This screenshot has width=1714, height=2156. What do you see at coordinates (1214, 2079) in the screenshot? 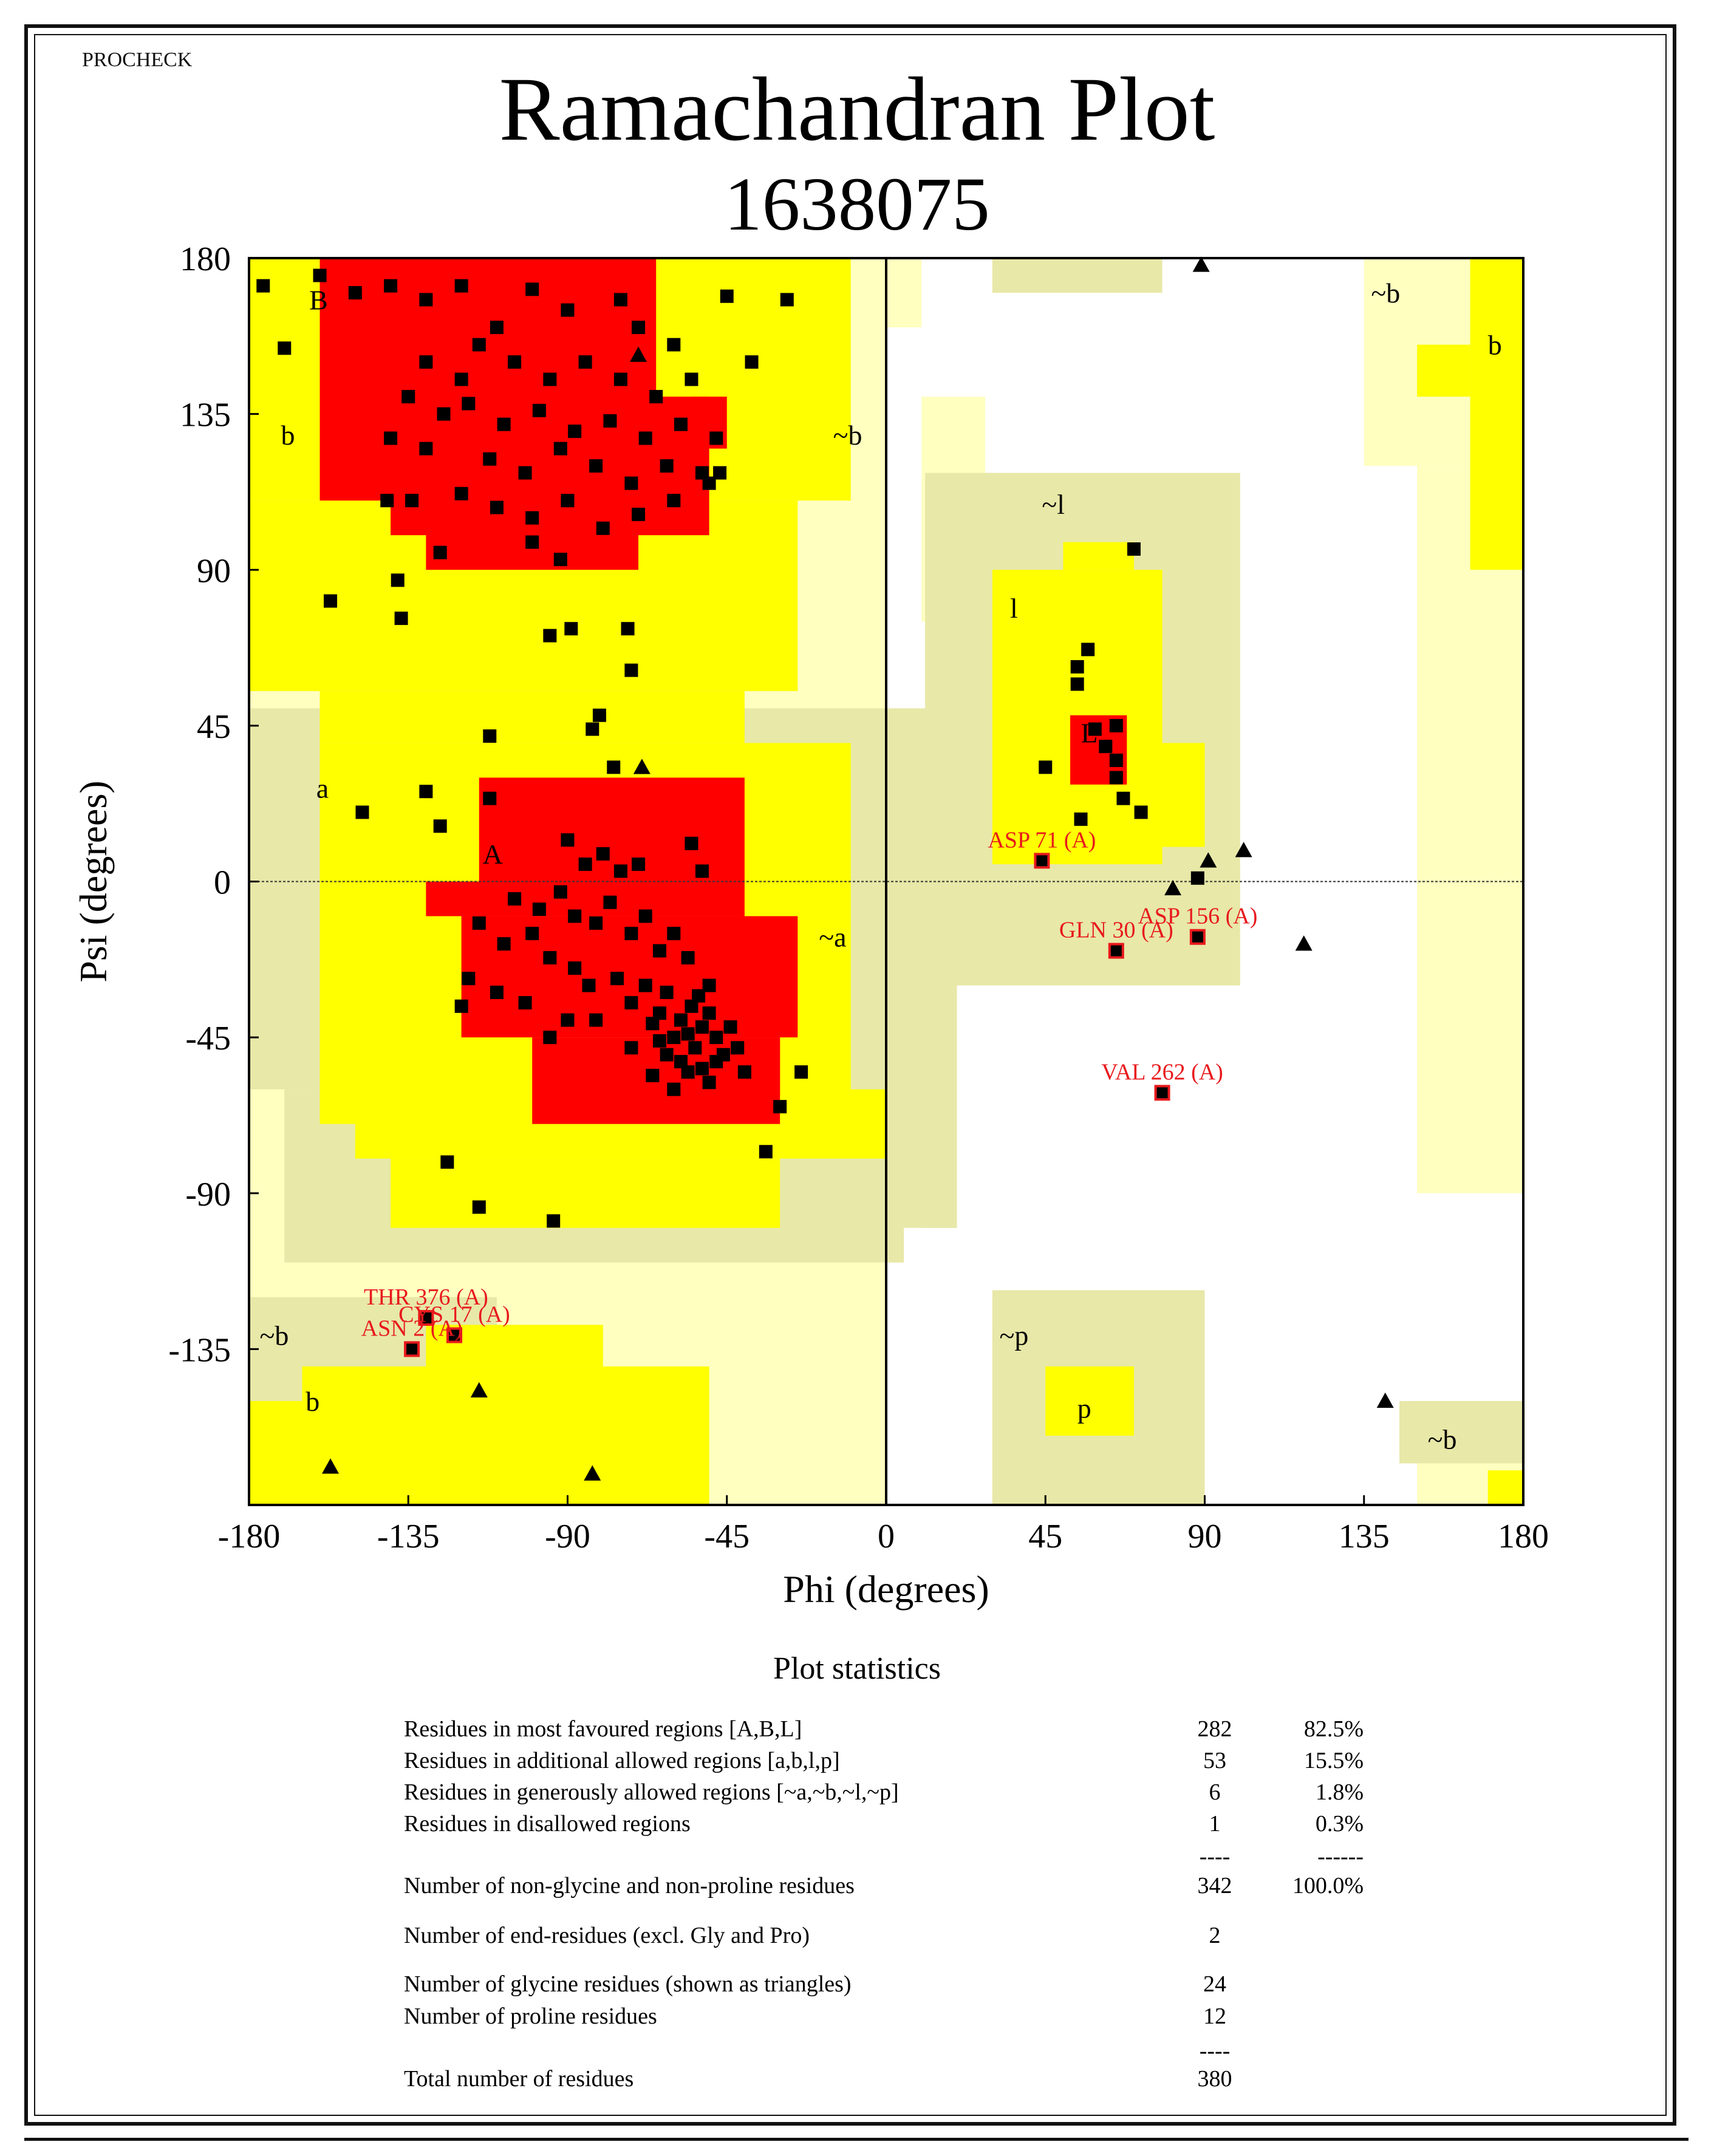
I see `stats-count: 380` at bounding box center [1214, 2079].